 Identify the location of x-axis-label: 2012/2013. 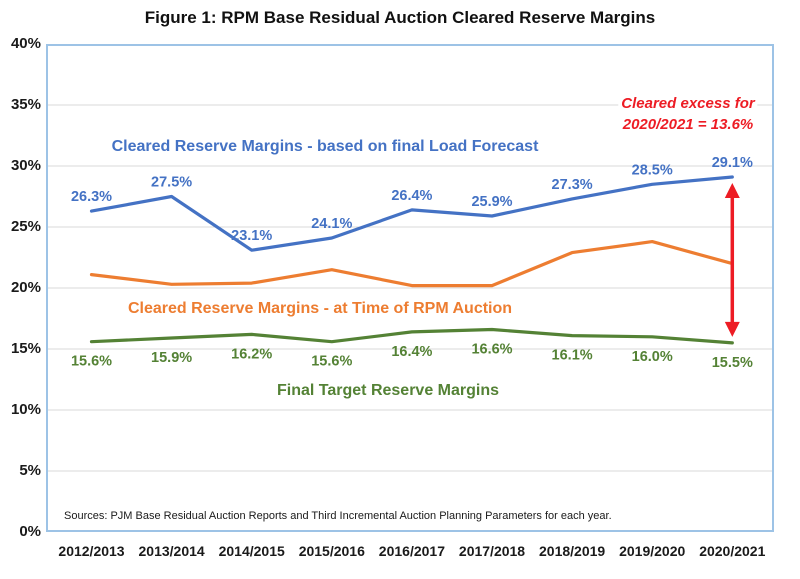
(91, 551).